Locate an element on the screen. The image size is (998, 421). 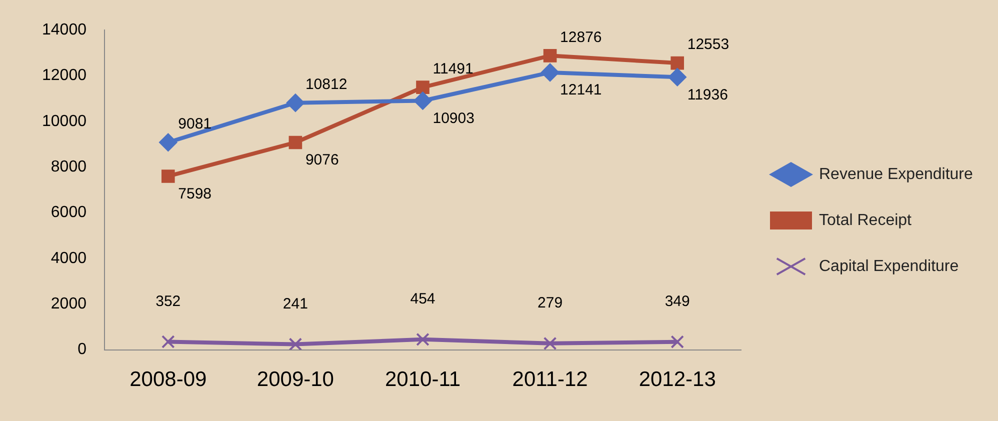
data-label: 349 is located at coordinates (677, 301).